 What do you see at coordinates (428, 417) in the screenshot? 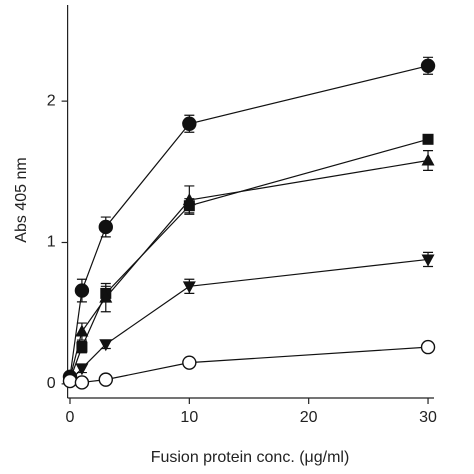
I see `x-tick-label: 30` at bounding box center [428, 417].